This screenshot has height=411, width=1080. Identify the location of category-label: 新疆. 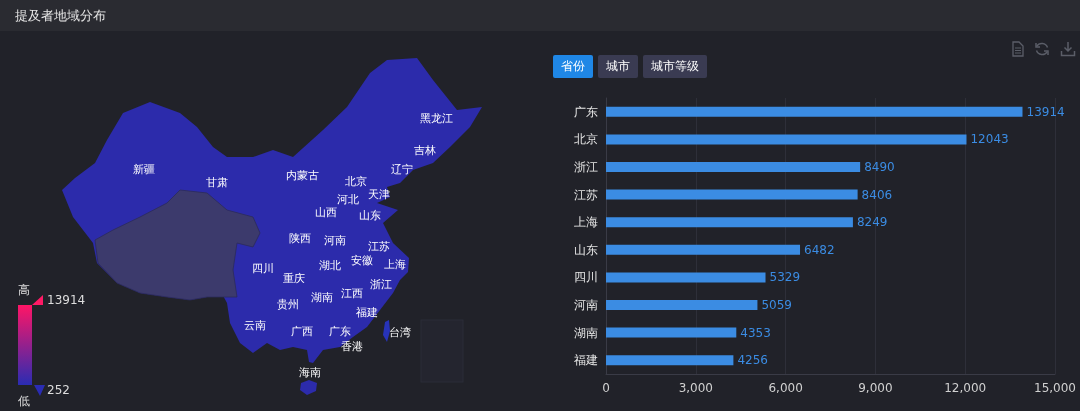
(144, 169).